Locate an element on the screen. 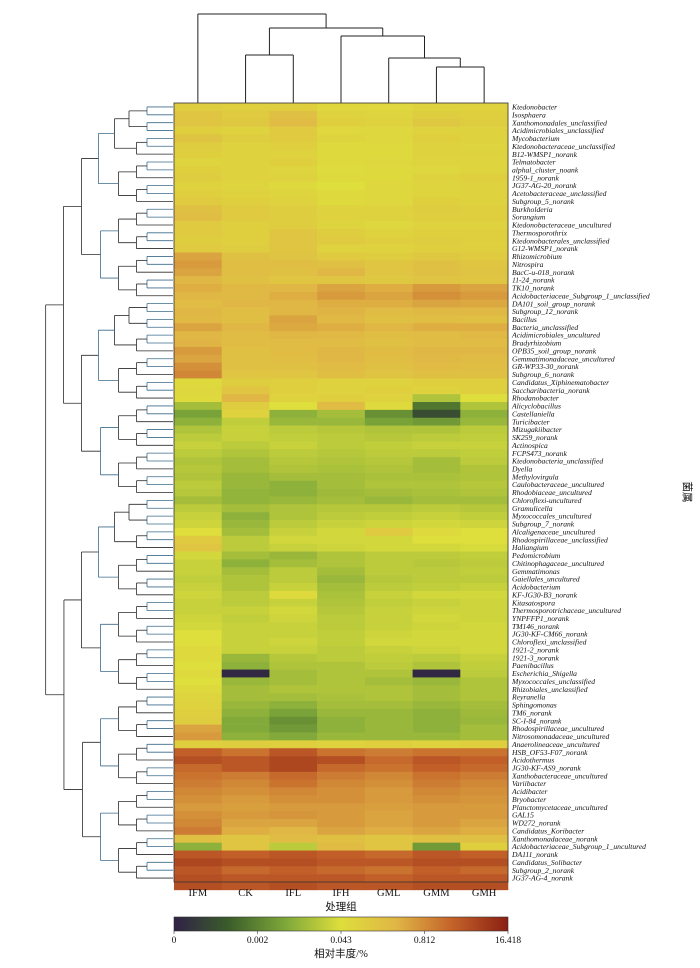  row-label: Bacillus is located at coordinates (524, 319).